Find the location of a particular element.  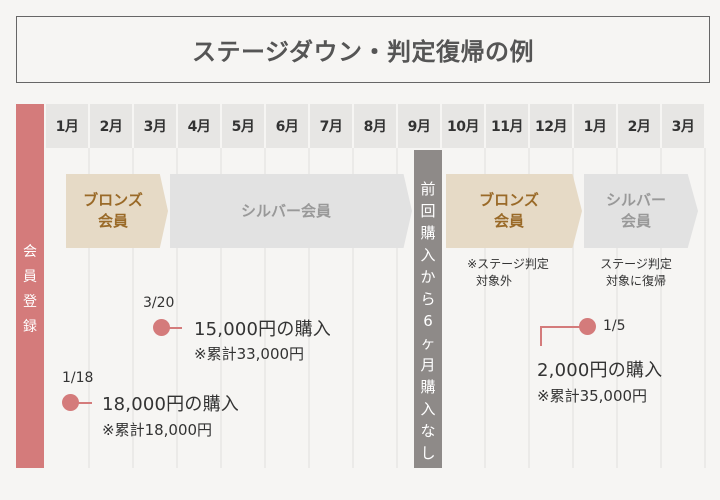

gap-label-char: ヶ is located at coordinates (428, 343).